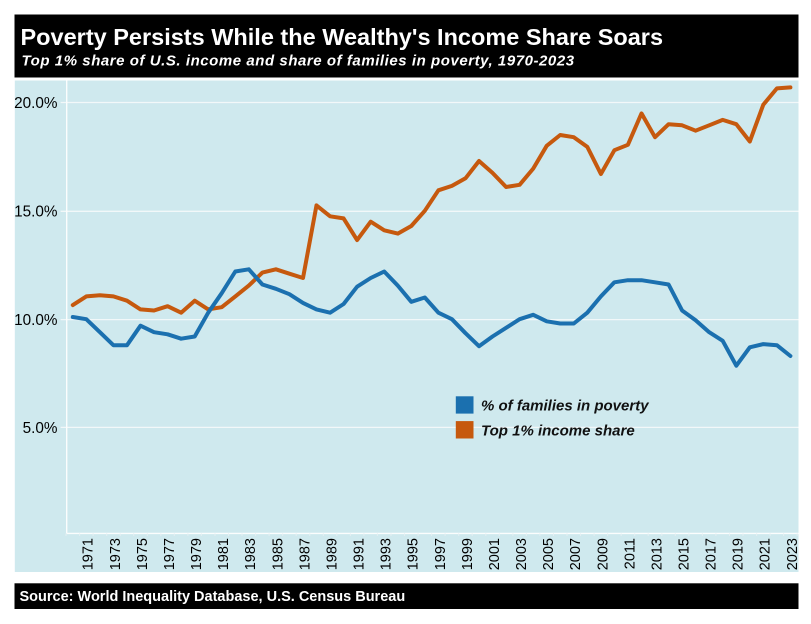 This screenshot has width=811, height=624. What do you see at coordinates (36, 212) in the screenshot?
I see `svg-text: 15.0%` at bounding box center [36, 212].